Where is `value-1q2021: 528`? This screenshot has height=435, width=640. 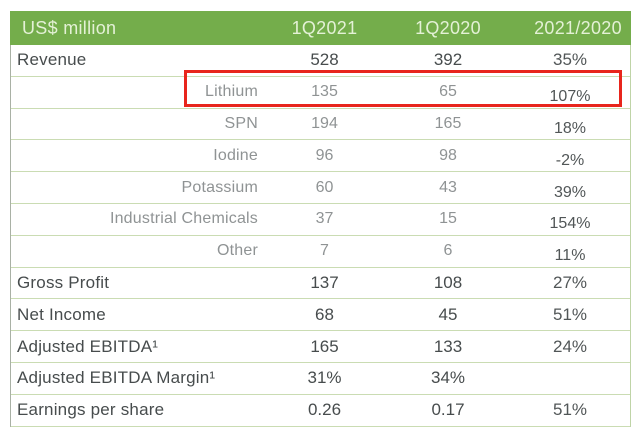
value-1q2021: 528 is located at coordinates (324, 60).